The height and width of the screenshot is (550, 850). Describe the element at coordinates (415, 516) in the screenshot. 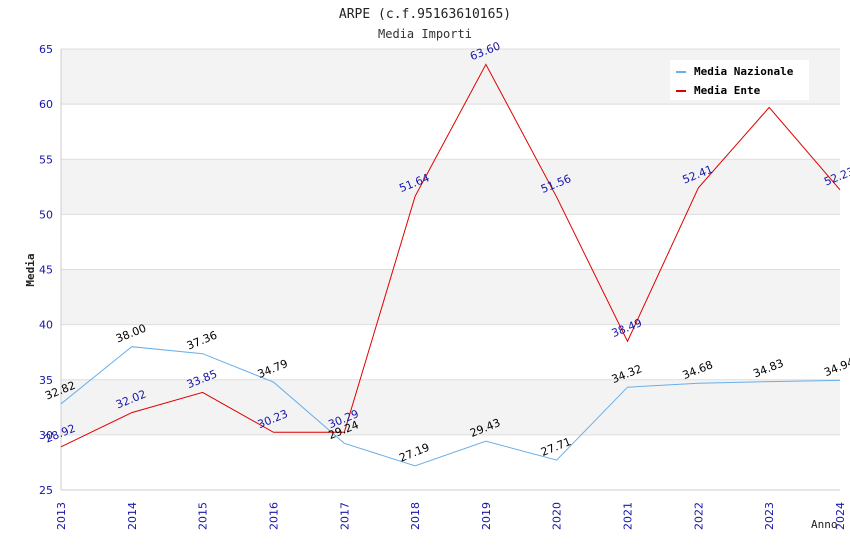

I see `x-tick-label: 2018` at that location.